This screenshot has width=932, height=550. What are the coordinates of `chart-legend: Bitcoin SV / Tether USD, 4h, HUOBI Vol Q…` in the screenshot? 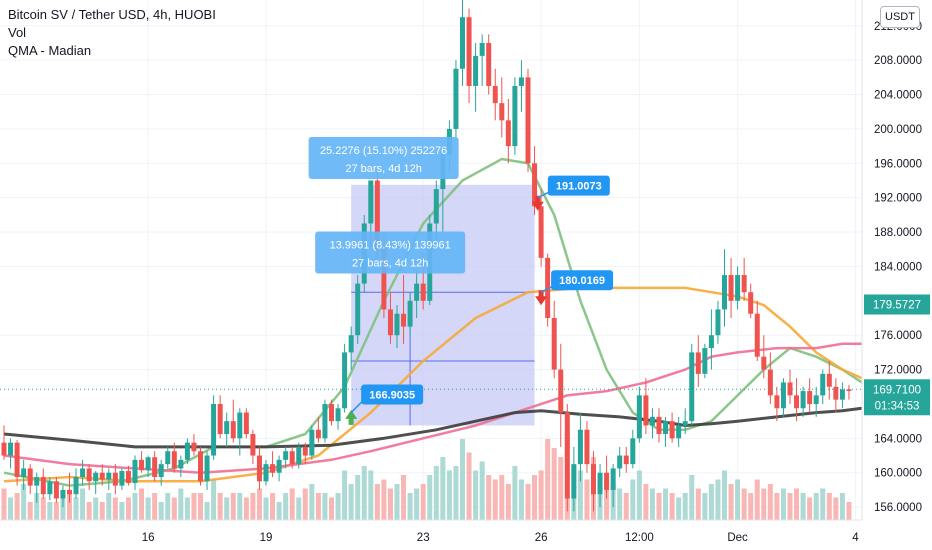 It's located at (112, 33).